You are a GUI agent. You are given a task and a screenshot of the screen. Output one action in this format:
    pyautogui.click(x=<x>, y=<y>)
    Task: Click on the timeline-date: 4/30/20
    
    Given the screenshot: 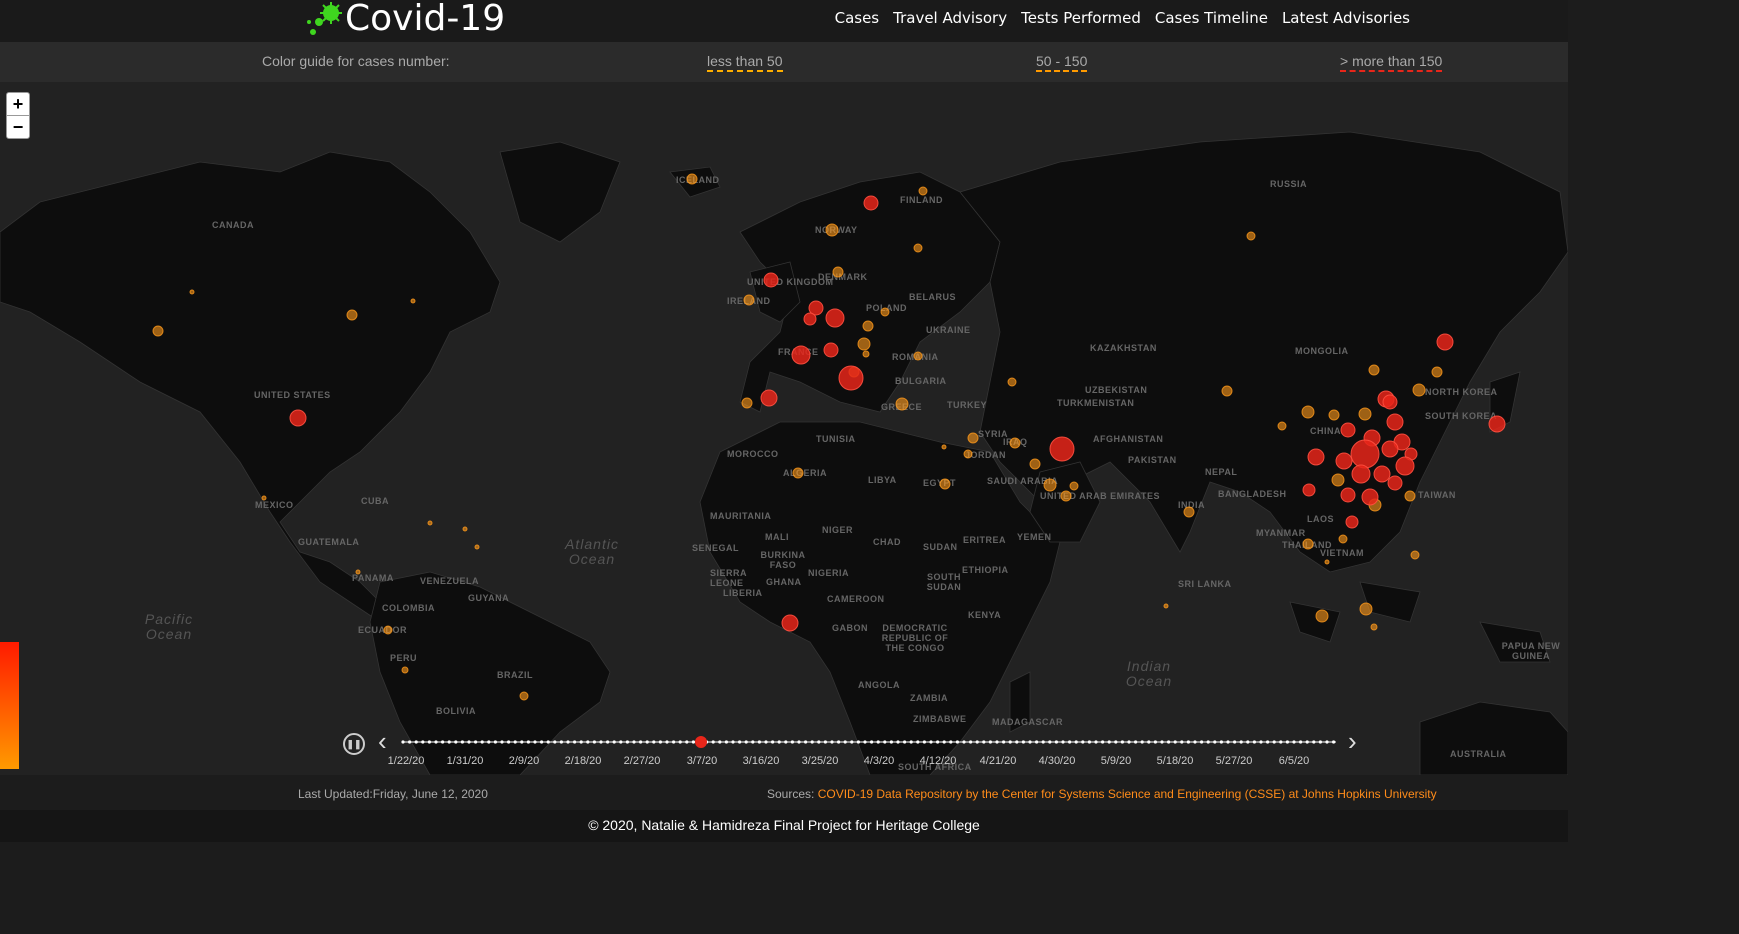 What is the action you would take?
    pyautogui.click(x=1057, y=761)
    